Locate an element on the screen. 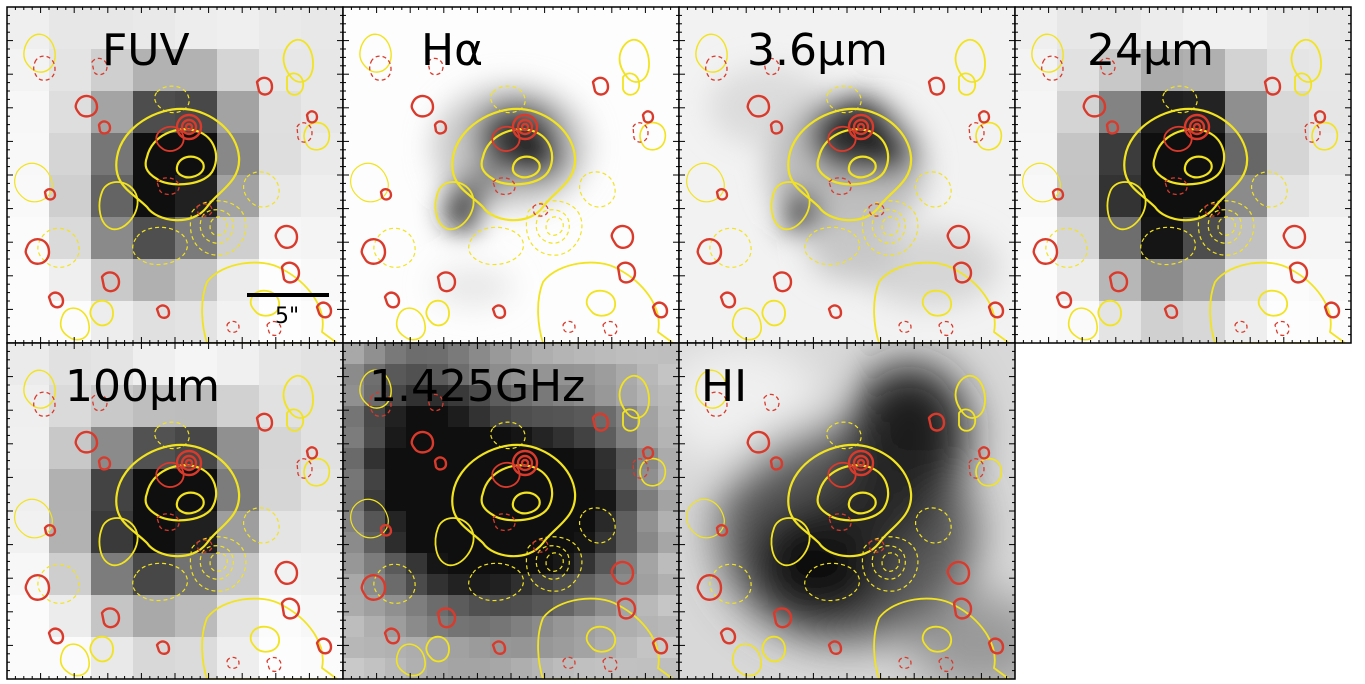  panel-label-halpha: Hα is located at coordinates (452, 50).